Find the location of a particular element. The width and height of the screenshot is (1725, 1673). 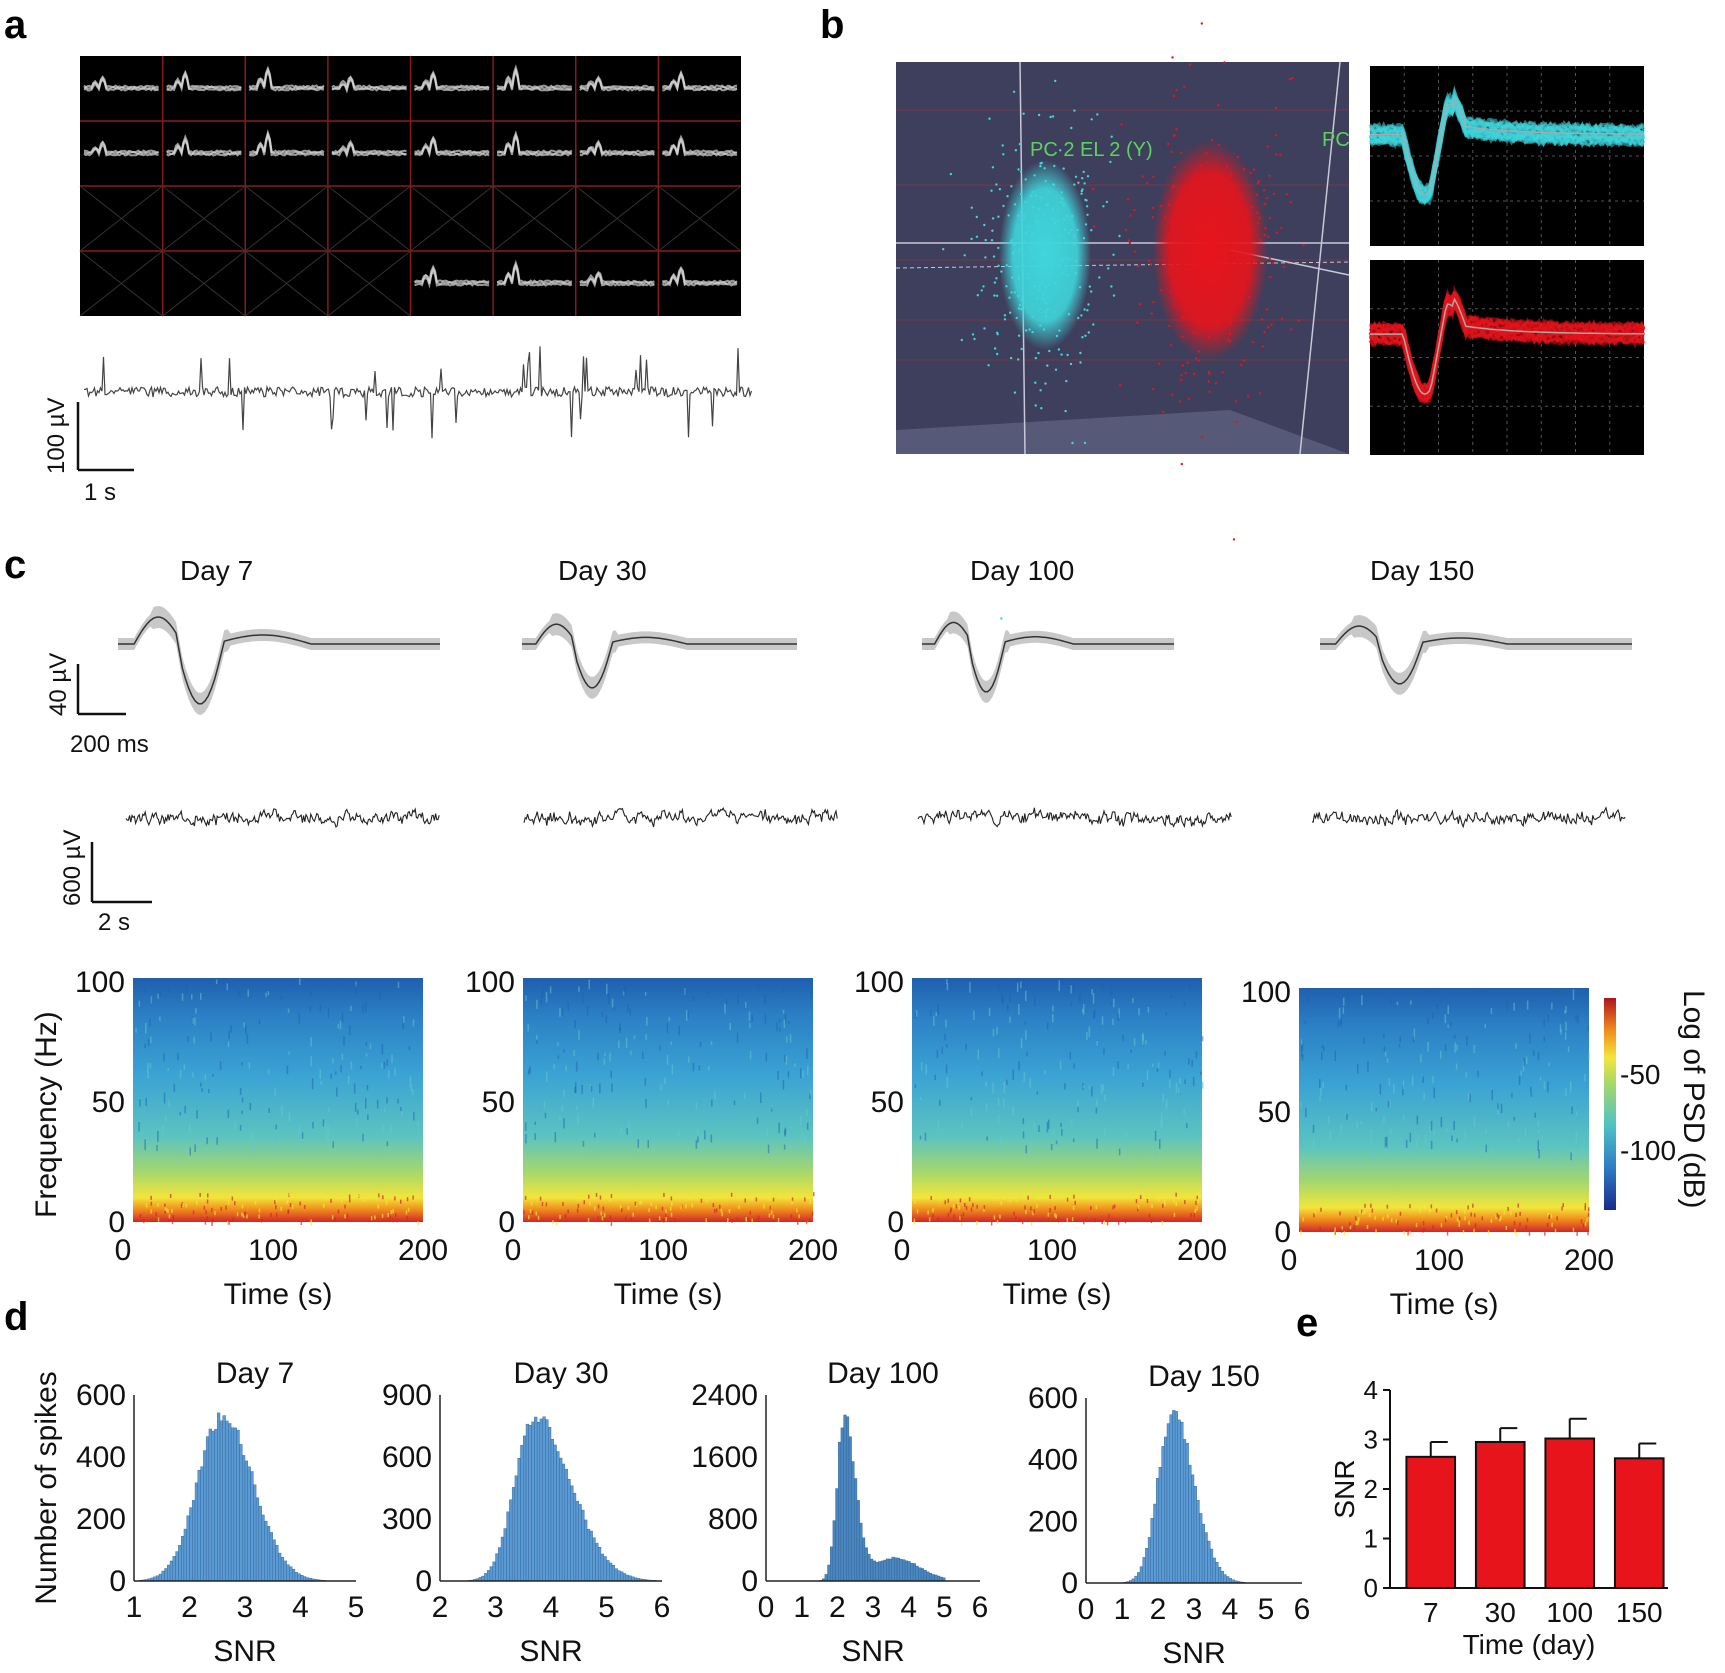

histogram-0-xtick: 5 is located at coordinates (356, 1607).